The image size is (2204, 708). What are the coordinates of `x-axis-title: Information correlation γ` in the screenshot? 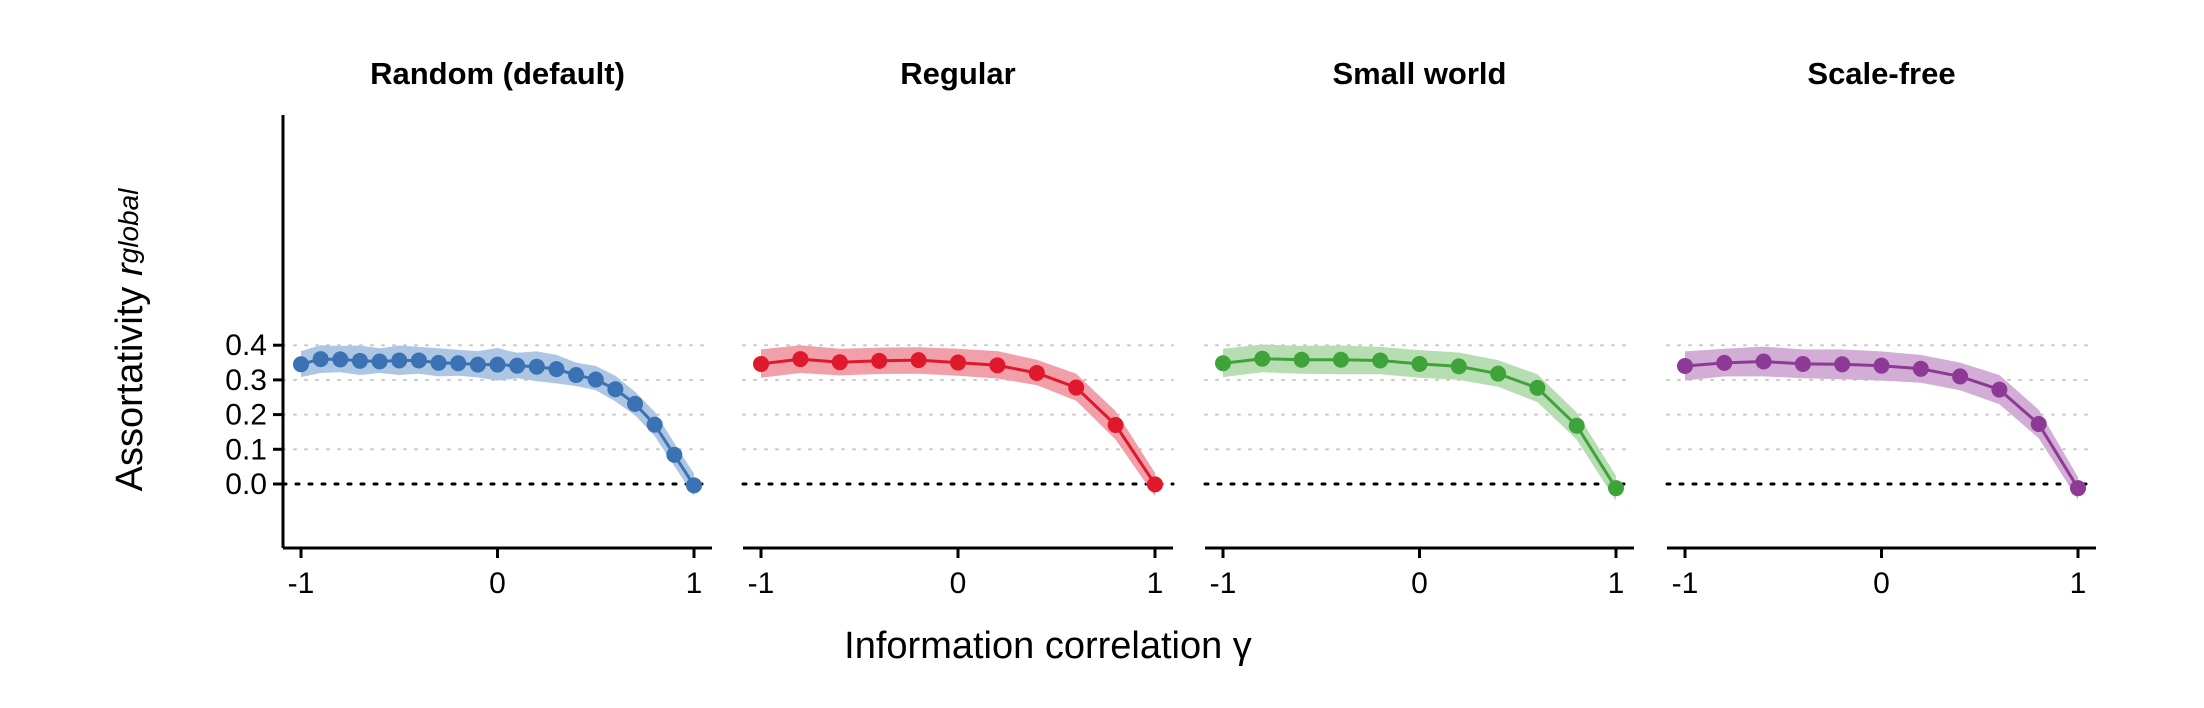 It's located at (1048, 646).